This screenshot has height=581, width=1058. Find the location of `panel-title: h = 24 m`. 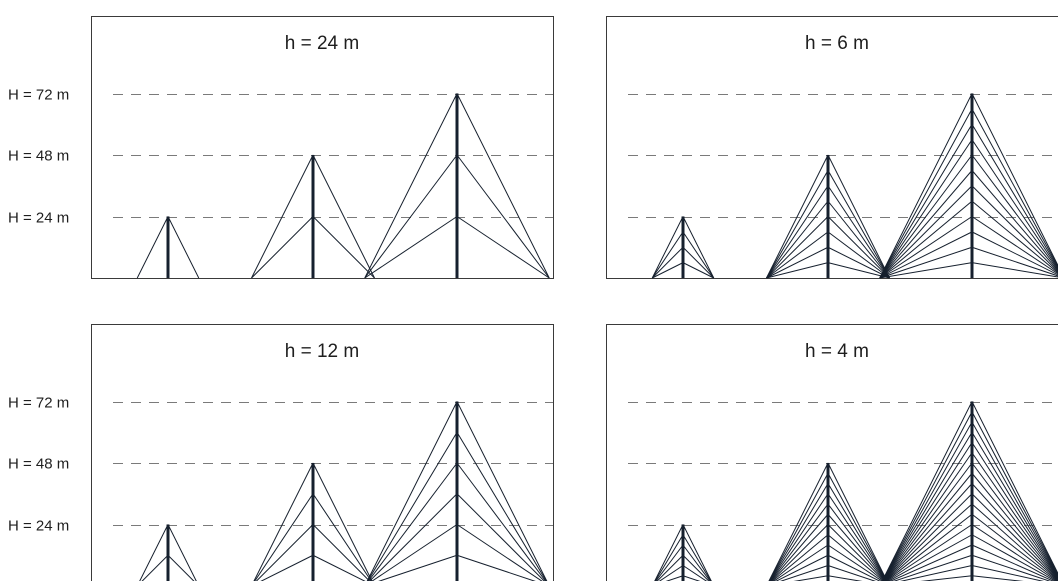

panel-title: h = 24 m is located at coordinates (322, 43).